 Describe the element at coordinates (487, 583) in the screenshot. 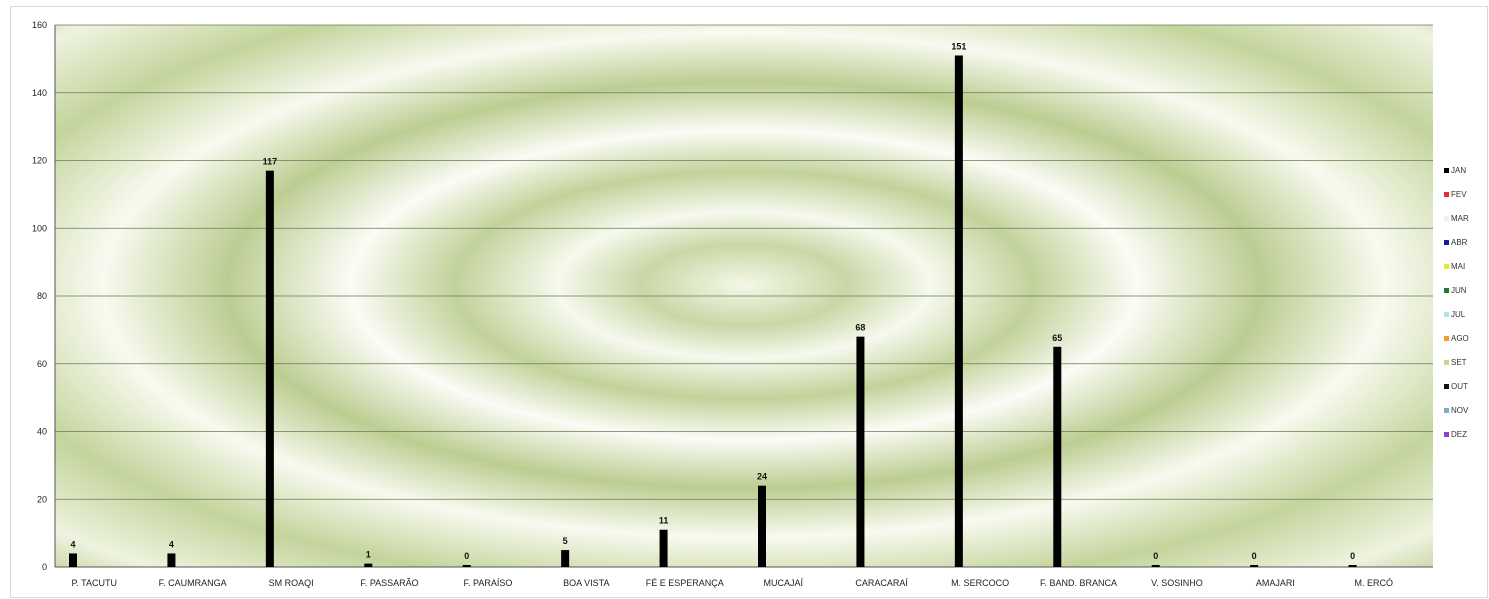

I see `x-tick-label: F. PARAÍSO` at that location.